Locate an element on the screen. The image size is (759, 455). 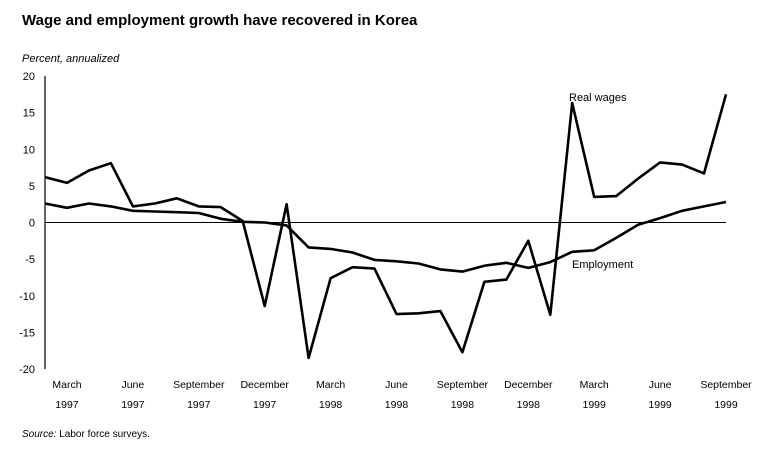
y-tick-label: 10 is located at coordinates (29, 150).